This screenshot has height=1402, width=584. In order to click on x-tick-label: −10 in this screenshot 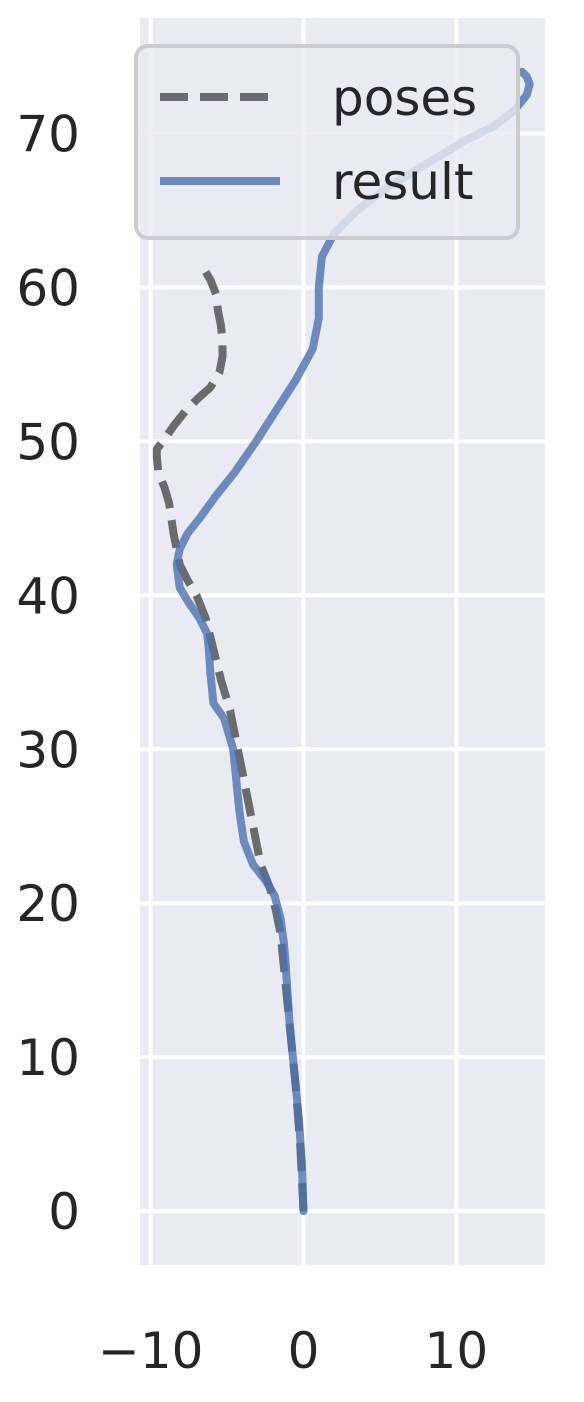, I will do `click(151, 1351)`.